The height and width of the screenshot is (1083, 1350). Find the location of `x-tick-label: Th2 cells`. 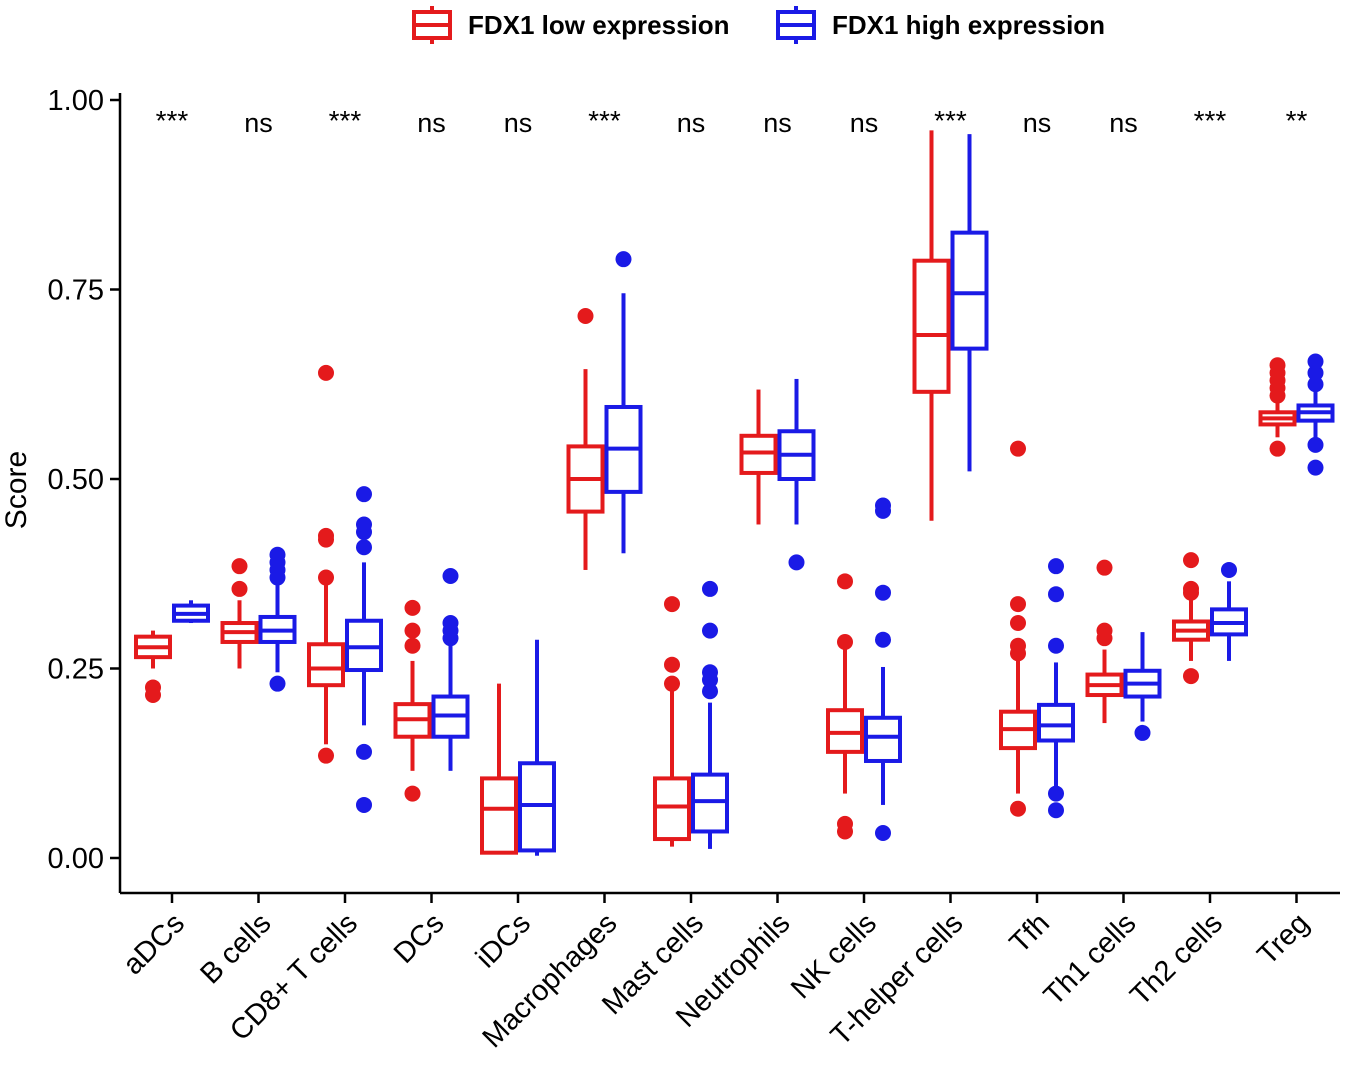

x-tick-label: Th2 cells is located at coordinates (1176, 959).